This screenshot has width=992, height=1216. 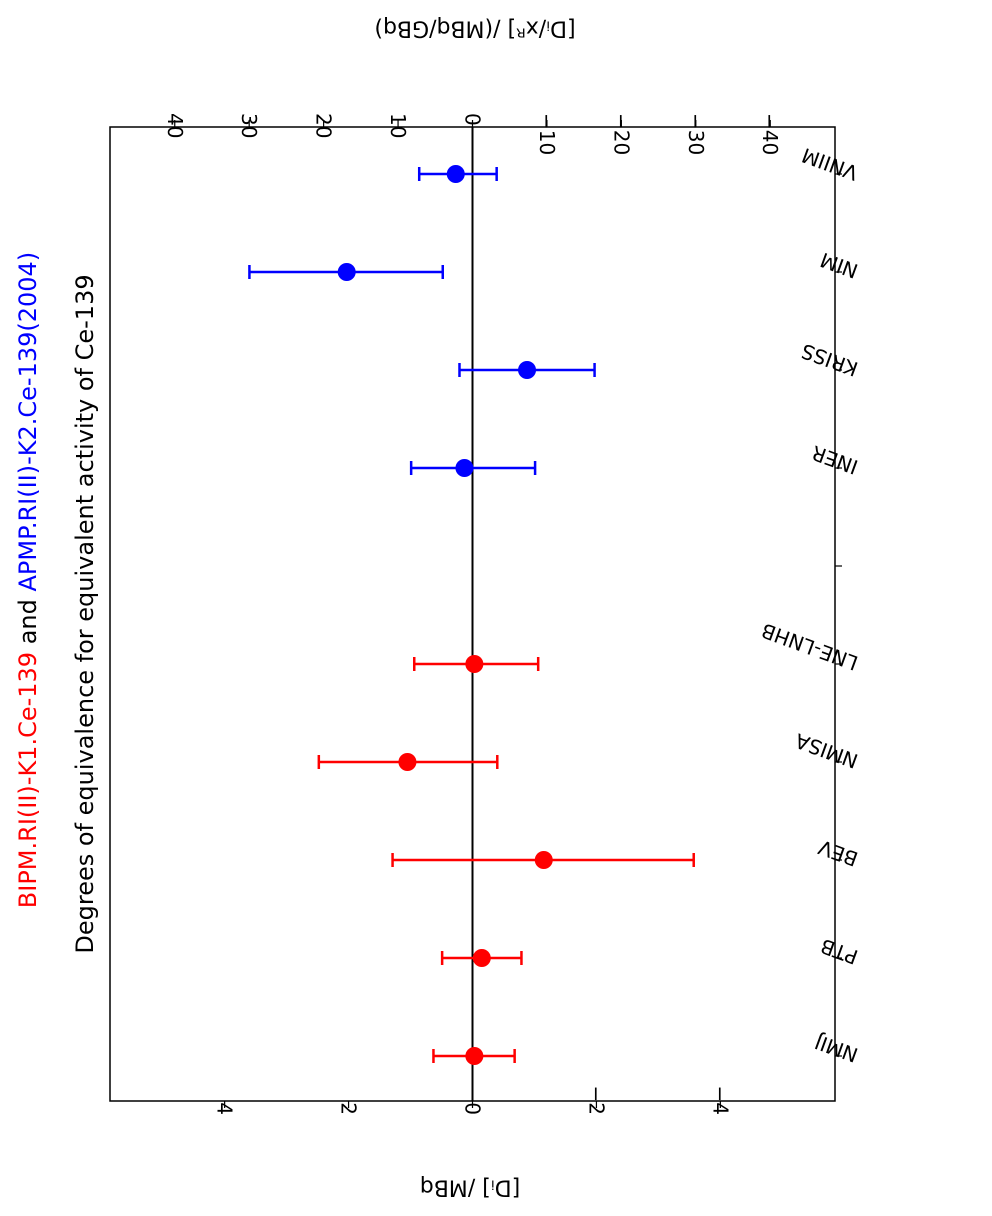 I want to click on bottom-tick-label-3: −2, so click(x=596, y=1100).